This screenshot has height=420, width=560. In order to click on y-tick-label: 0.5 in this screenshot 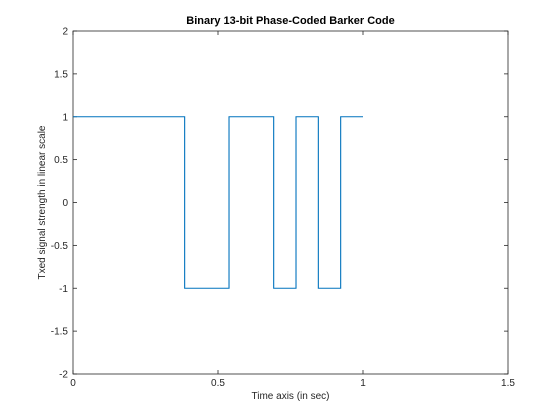, I will do `click(61, 160)`.